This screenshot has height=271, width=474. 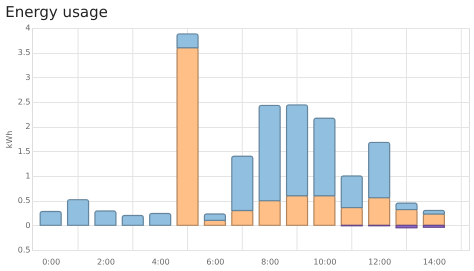 I want to click on y-tick-label: 1.5, so click(x=24, y=151).